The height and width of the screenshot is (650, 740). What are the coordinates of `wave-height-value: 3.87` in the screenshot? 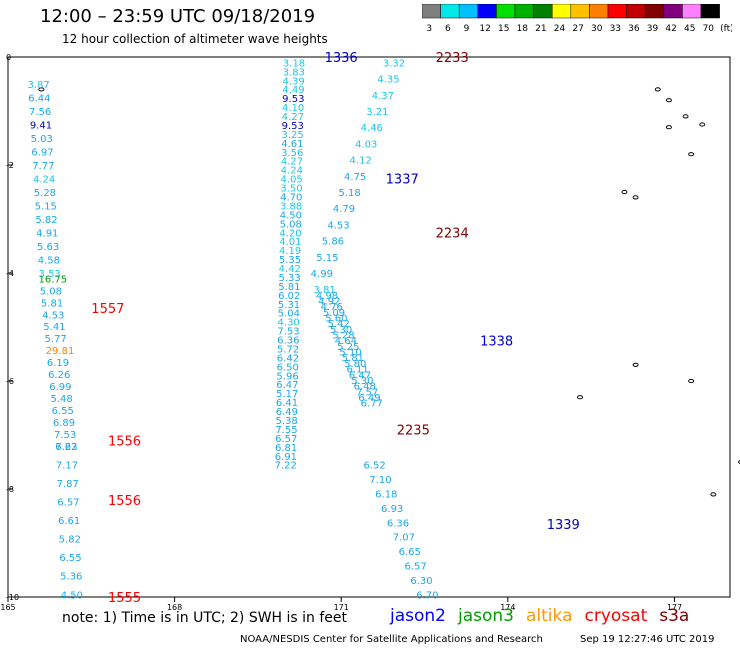 It's located at (38, 85).